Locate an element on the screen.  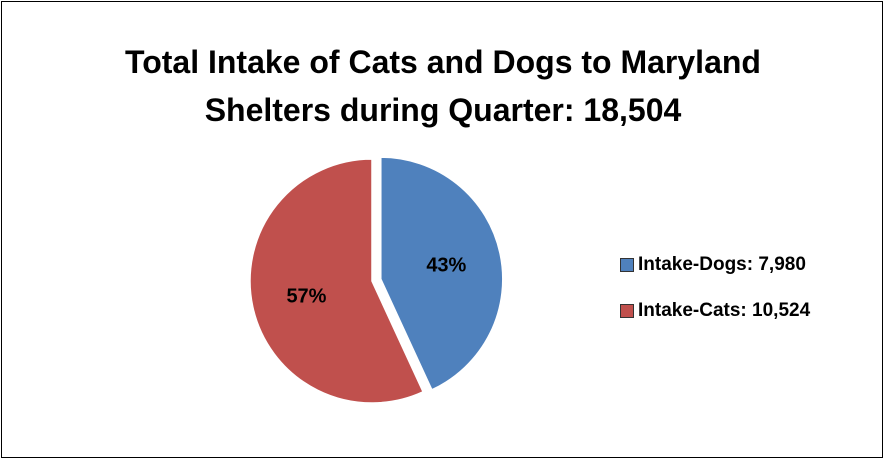
legend-label-cats: Intake-Cats: 10,524 is located at coordinates (724, 310).